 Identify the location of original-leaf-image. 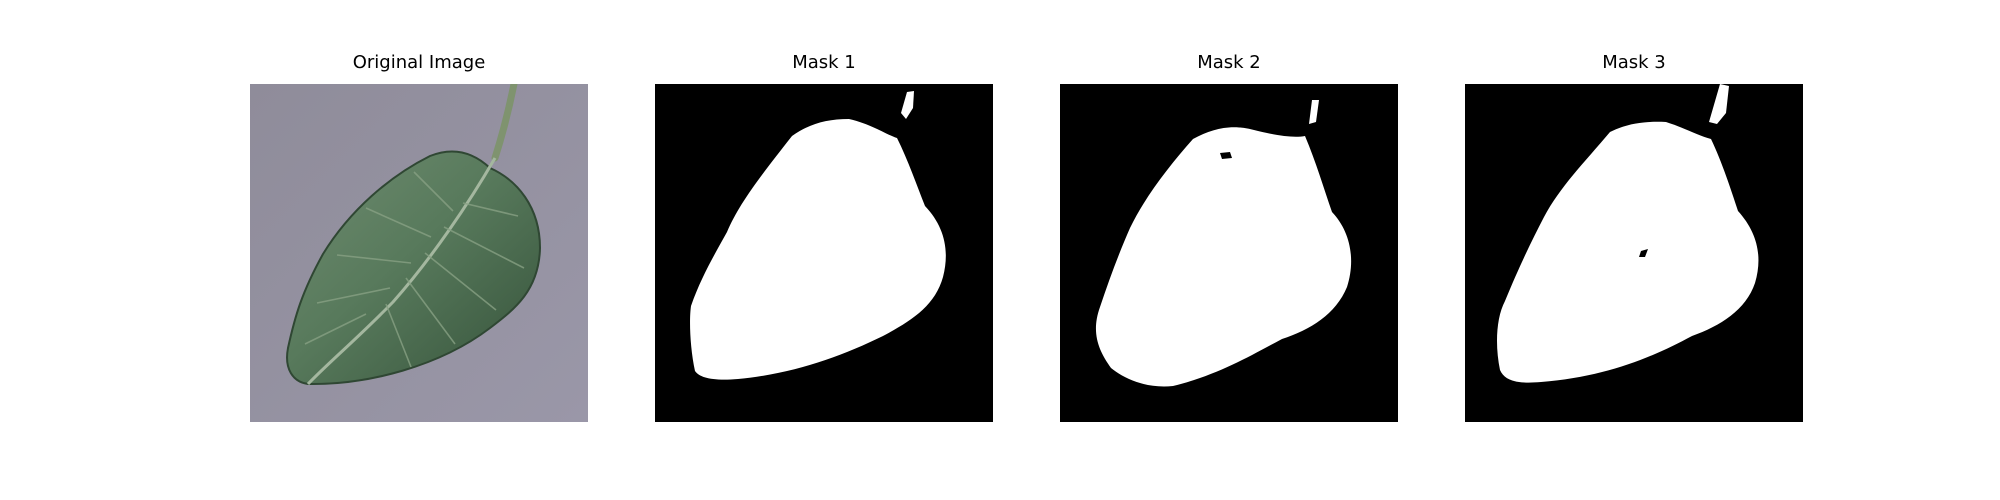
(419, 253).